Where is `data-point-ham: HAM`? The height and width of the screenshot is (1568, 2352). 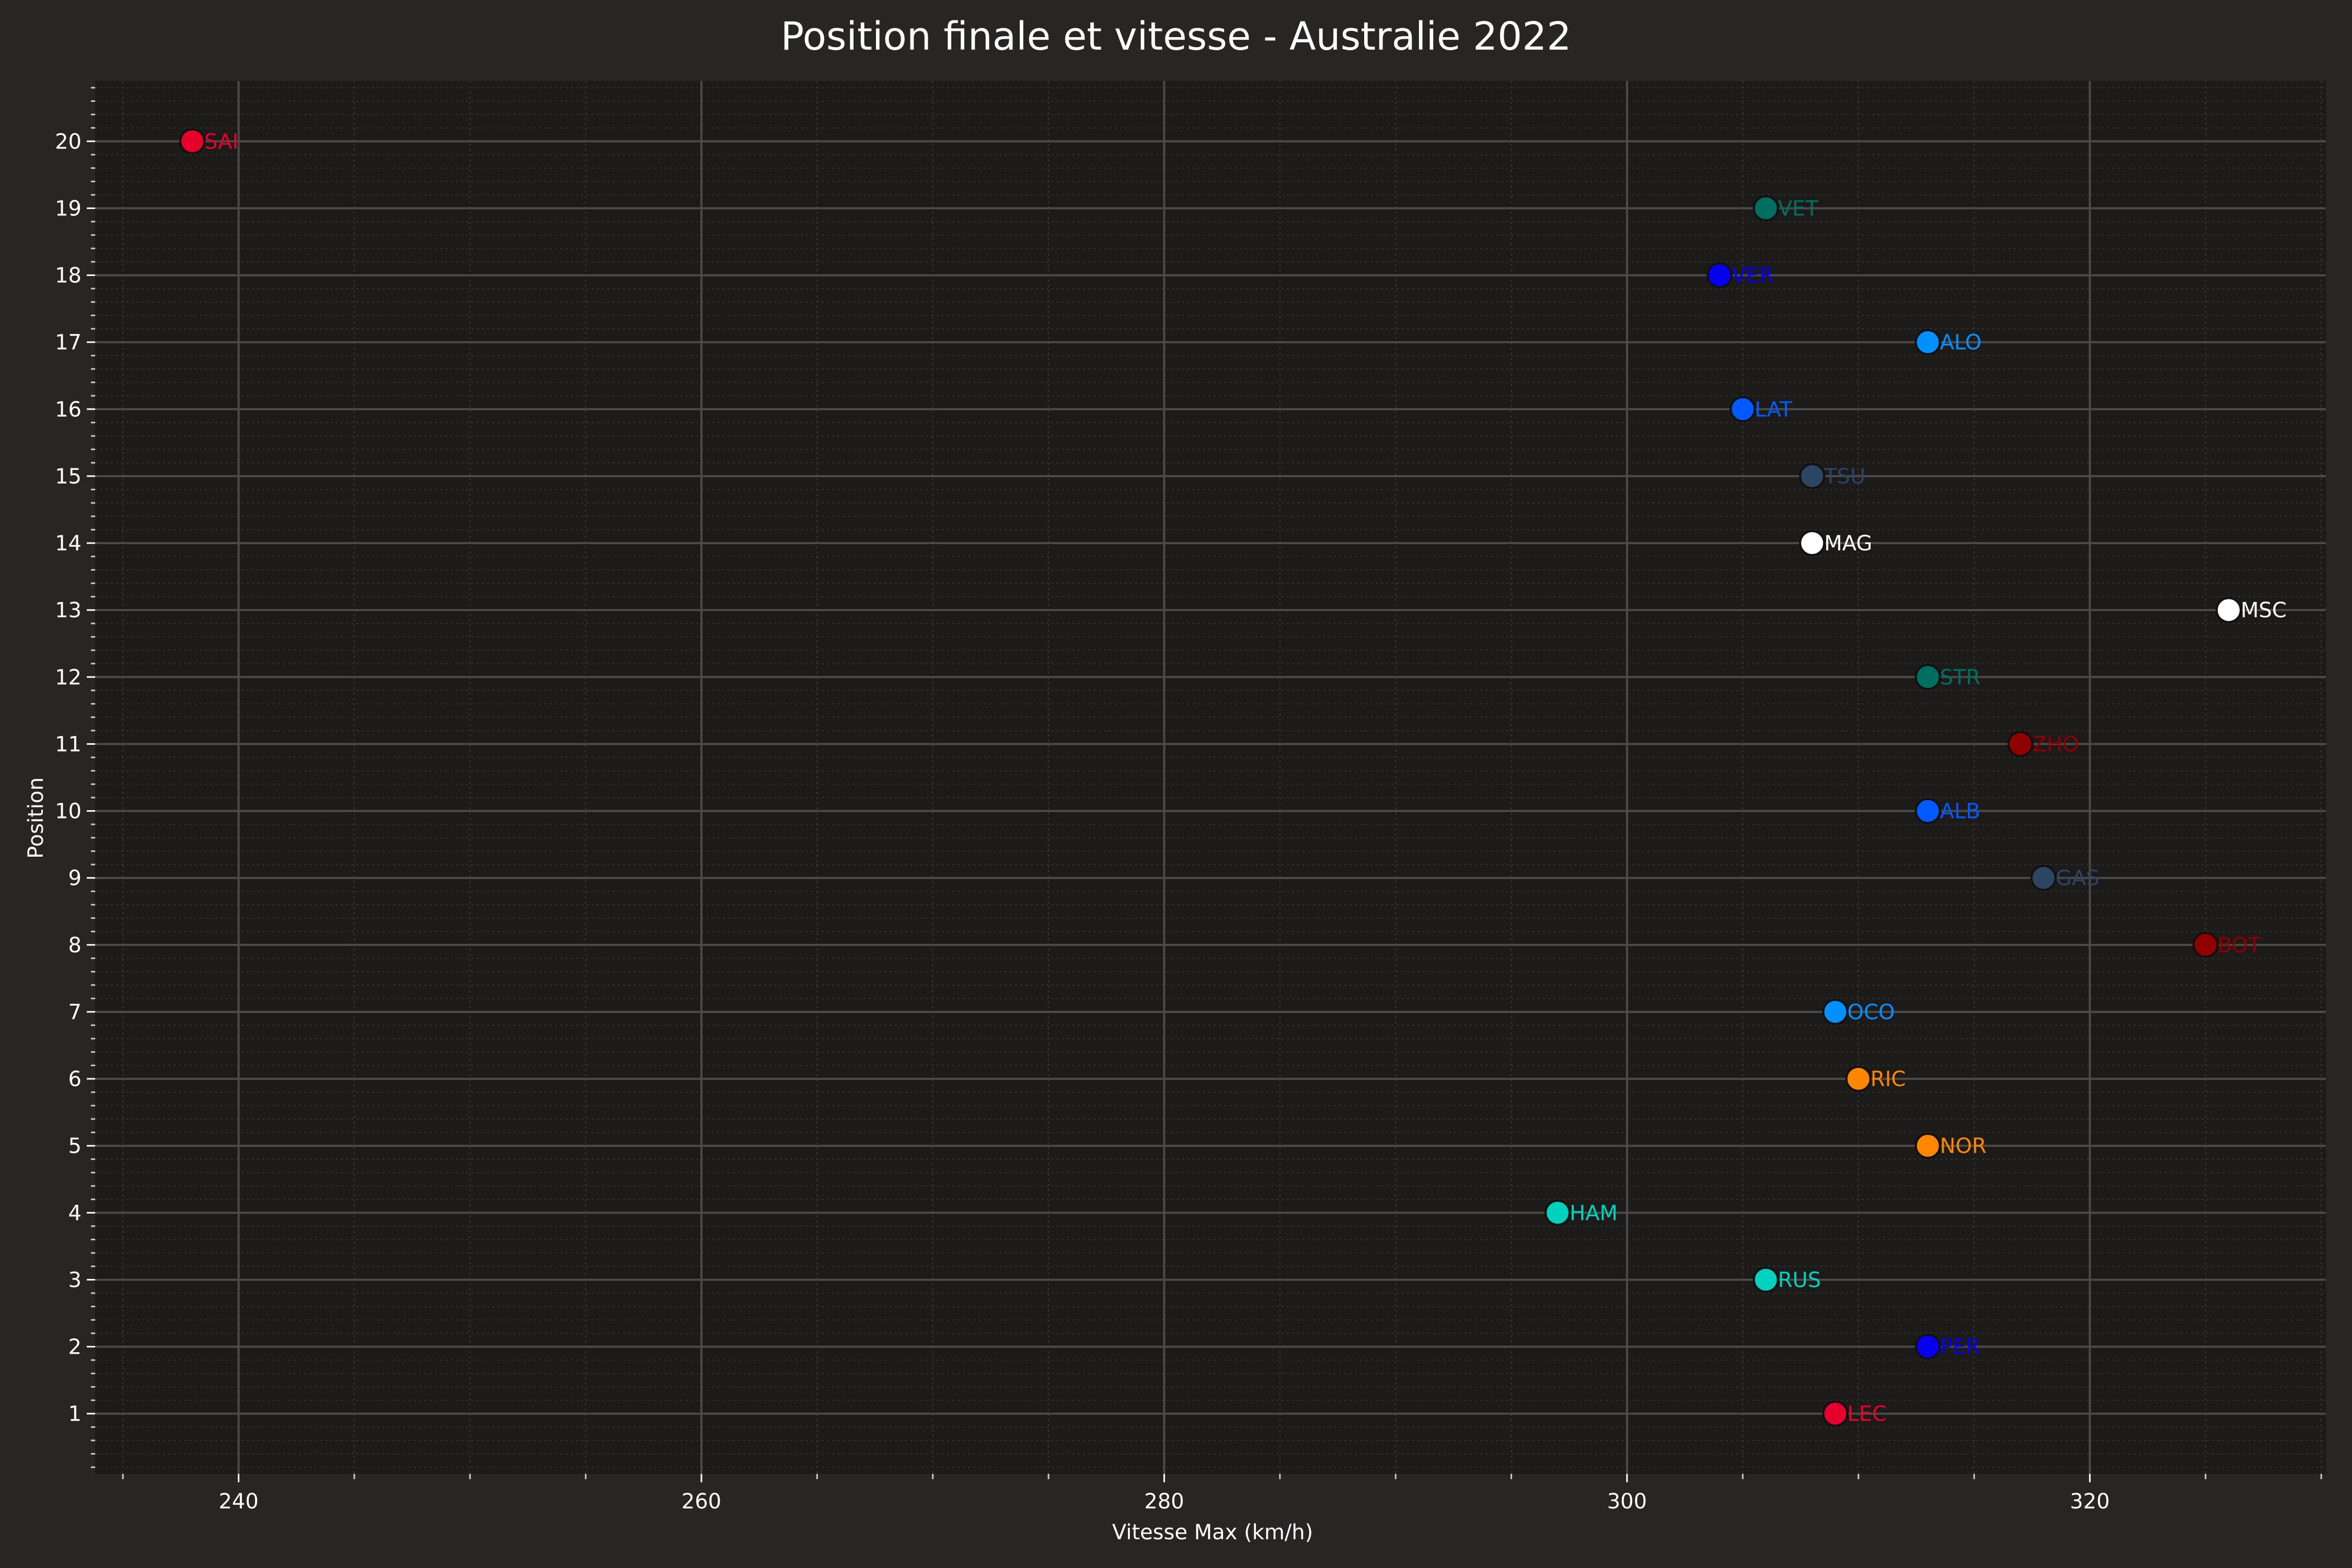
data-point-ham: HAM is located at coordinates (1581, 1213).